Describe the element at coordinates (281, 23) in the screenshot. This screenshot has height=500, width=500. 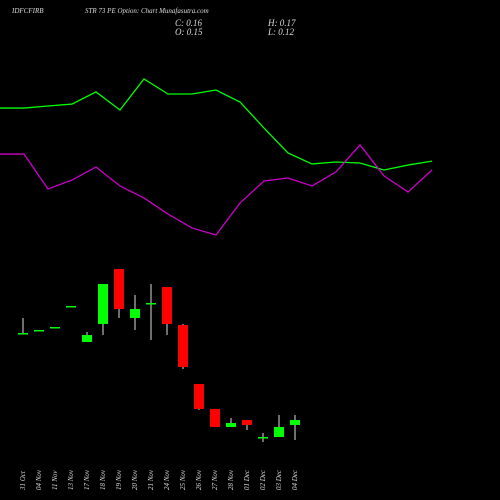
I see `high-label: H: 0.17` at that location.